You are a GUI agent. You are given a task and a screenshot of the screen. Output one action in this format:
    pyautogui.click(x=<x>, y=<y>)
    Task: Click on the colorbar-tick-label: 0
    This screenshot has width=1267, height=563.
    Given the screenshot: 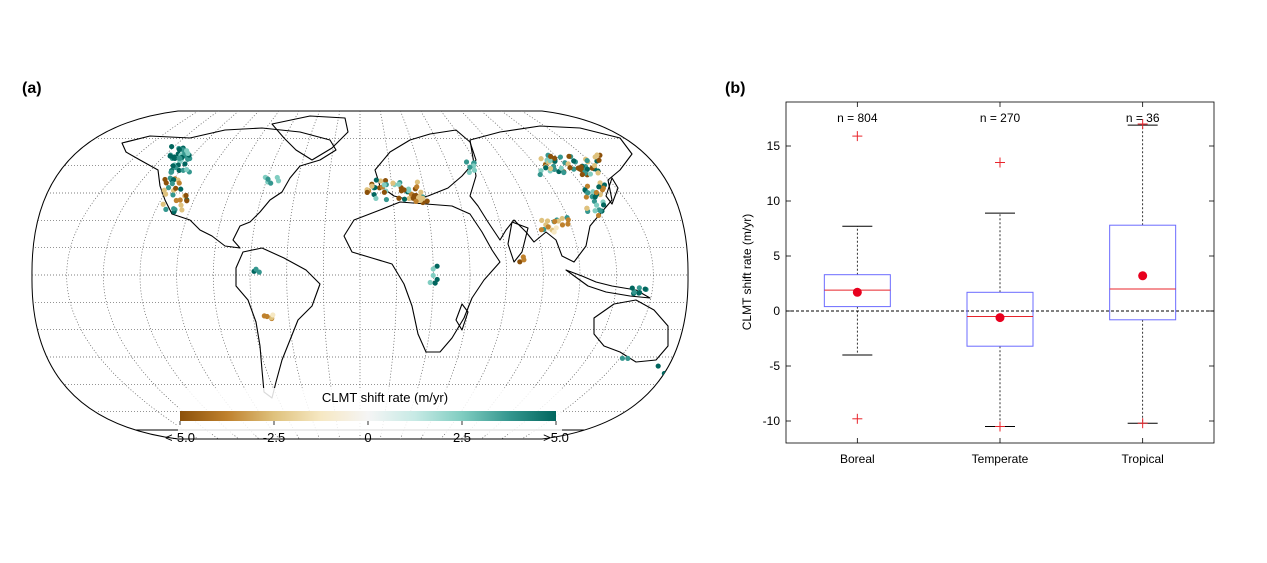 What is the action you would take?
    pyautogui.click(x=367, y=437)
    